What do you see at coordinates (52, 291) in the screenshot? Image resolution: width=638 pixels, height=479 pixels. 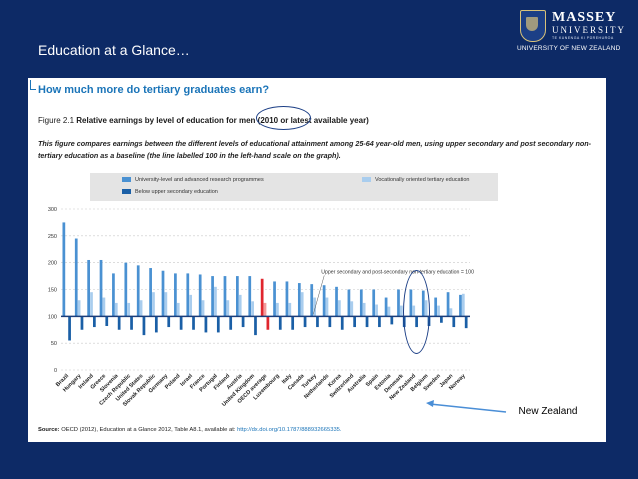 I see `y-tick-label: 150` at bounding box center [52, 291].